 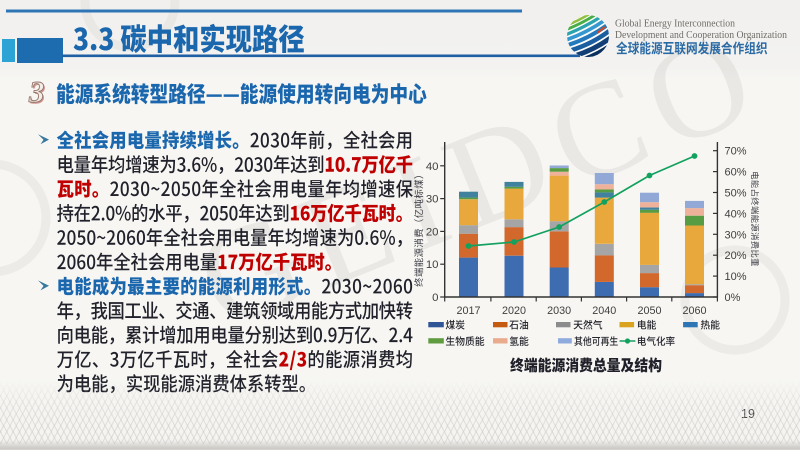 What do you see at coordinates (435, 298) in the screenshot?
I see `svg-text: 0` at bounding box center [435, 298].